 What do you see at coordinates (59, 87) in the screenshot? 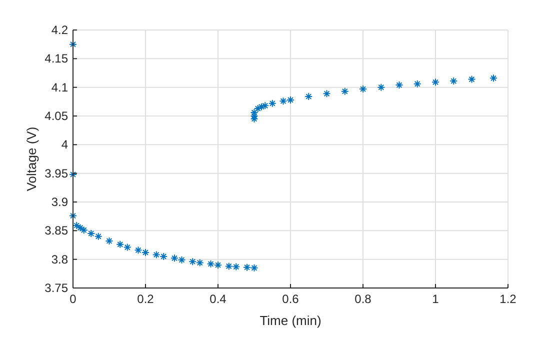
I see `y-tick-label: 4.1` at bounding box center [59, 87].